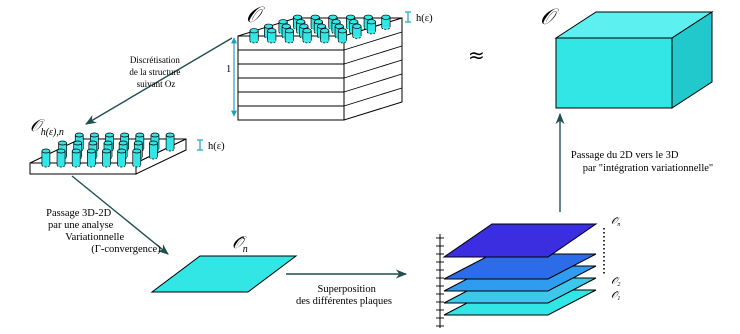 The image size is (740, 334). I want to click on homogenized-cube, so click(634, 60).